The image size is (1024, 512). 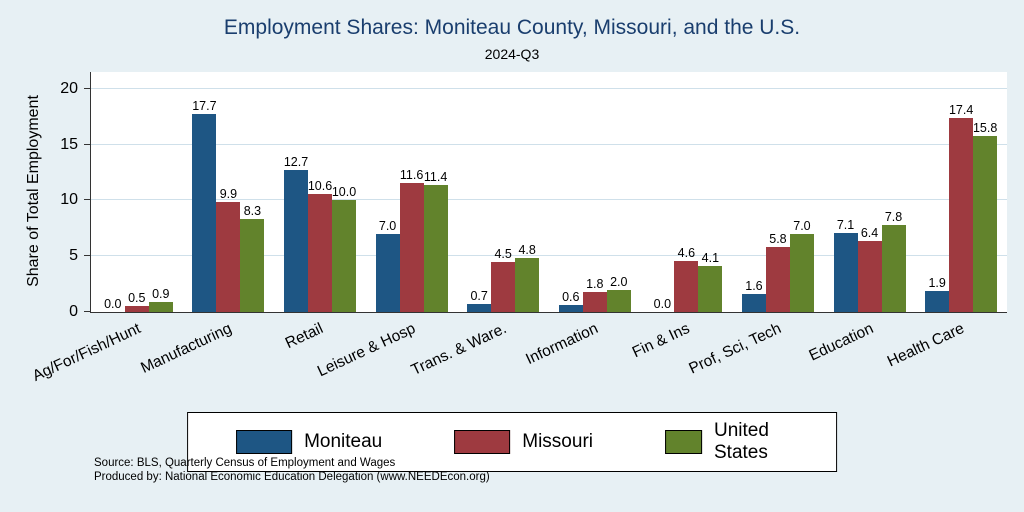 I want to click on x-axis-category: Health Care, so click(x=945, y=354).